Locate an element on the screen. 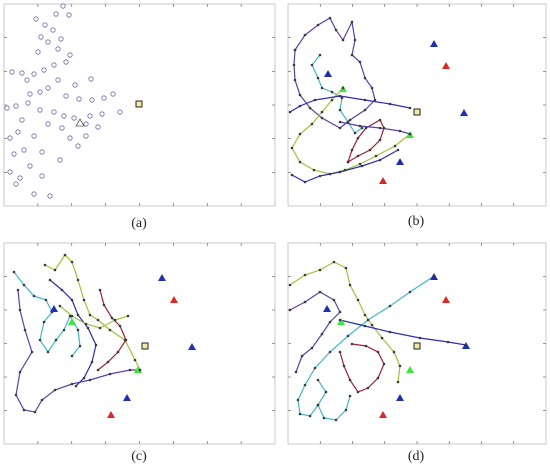 The width and height of the screenshot is (550, 469). panel-c-route-red is located at coordinates (112, 330).